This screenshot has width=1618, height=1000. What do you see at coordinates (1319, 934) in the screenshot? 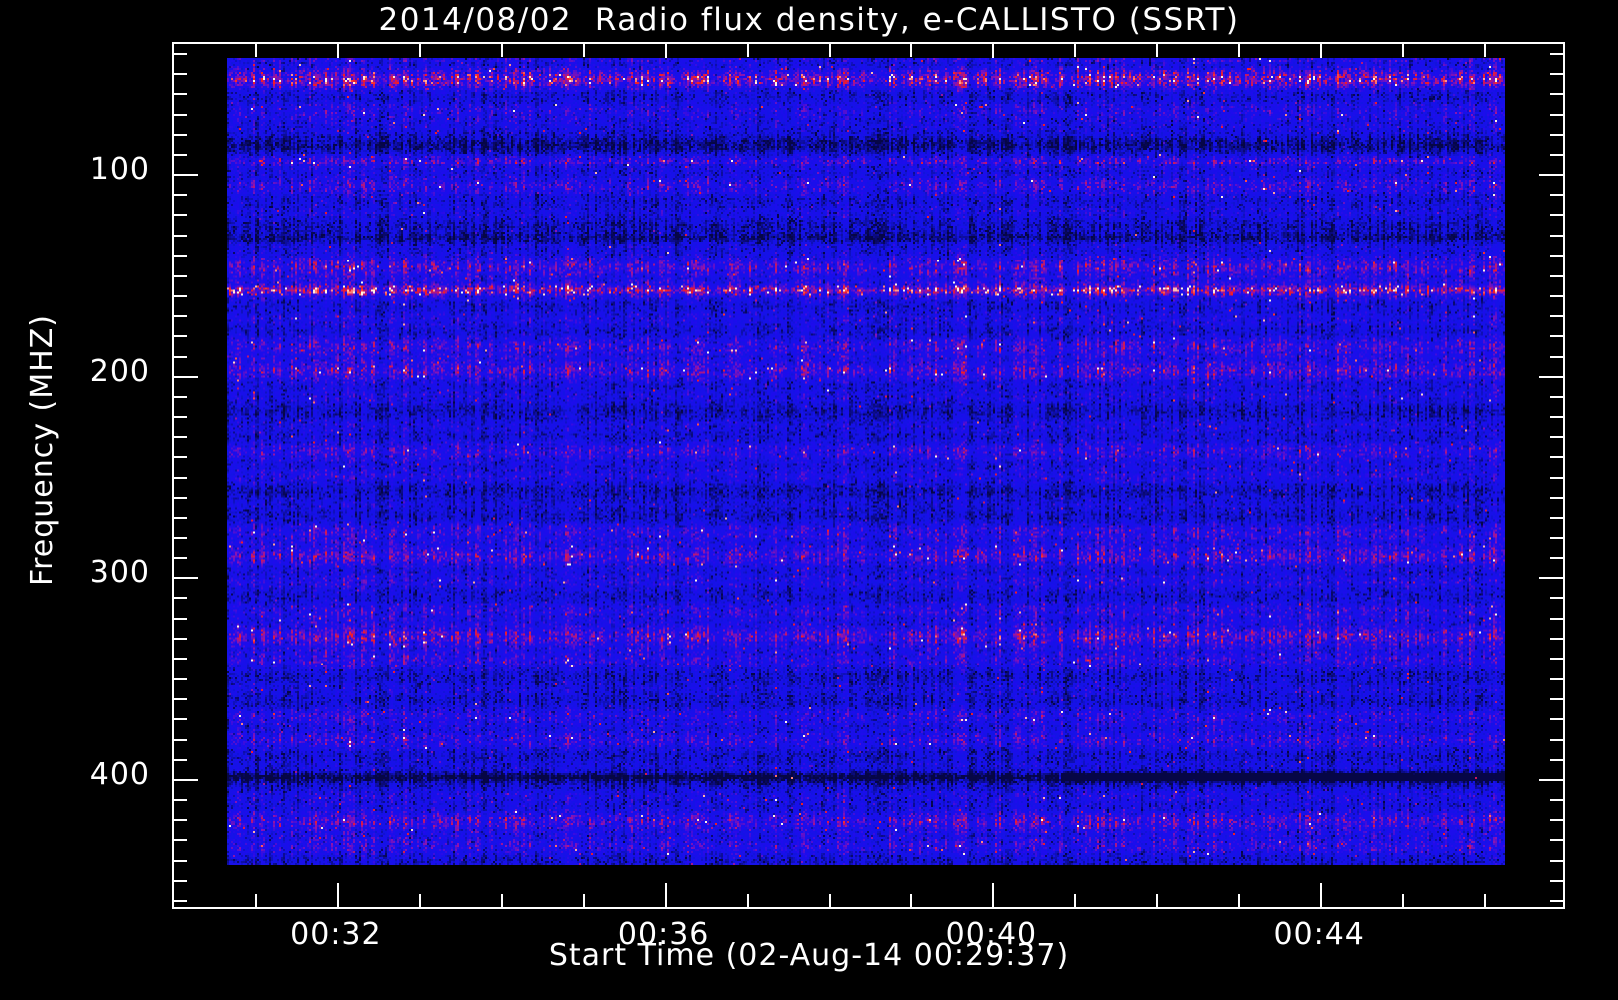
I see `x-tick-label: 00:44` at bounding box center [1319, 934].